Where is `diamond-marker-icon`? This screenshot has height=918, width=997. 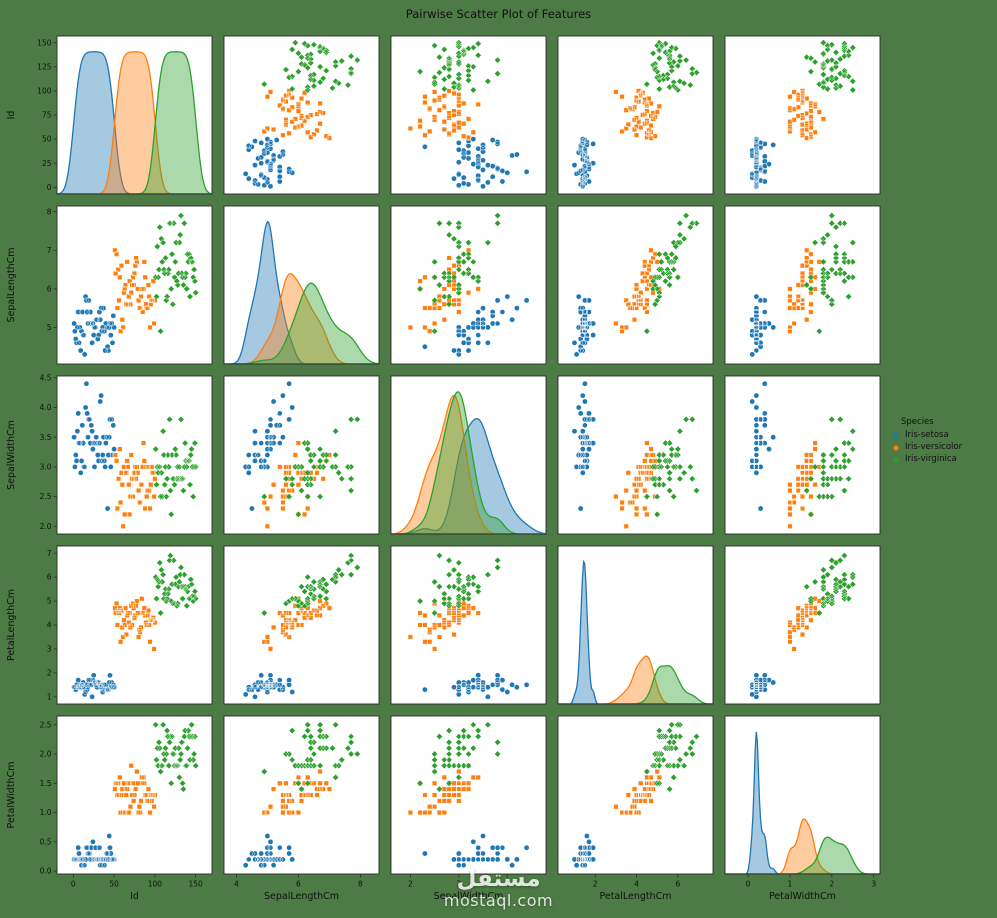 diamond-marker-icon is located at coordinates (896, 459).